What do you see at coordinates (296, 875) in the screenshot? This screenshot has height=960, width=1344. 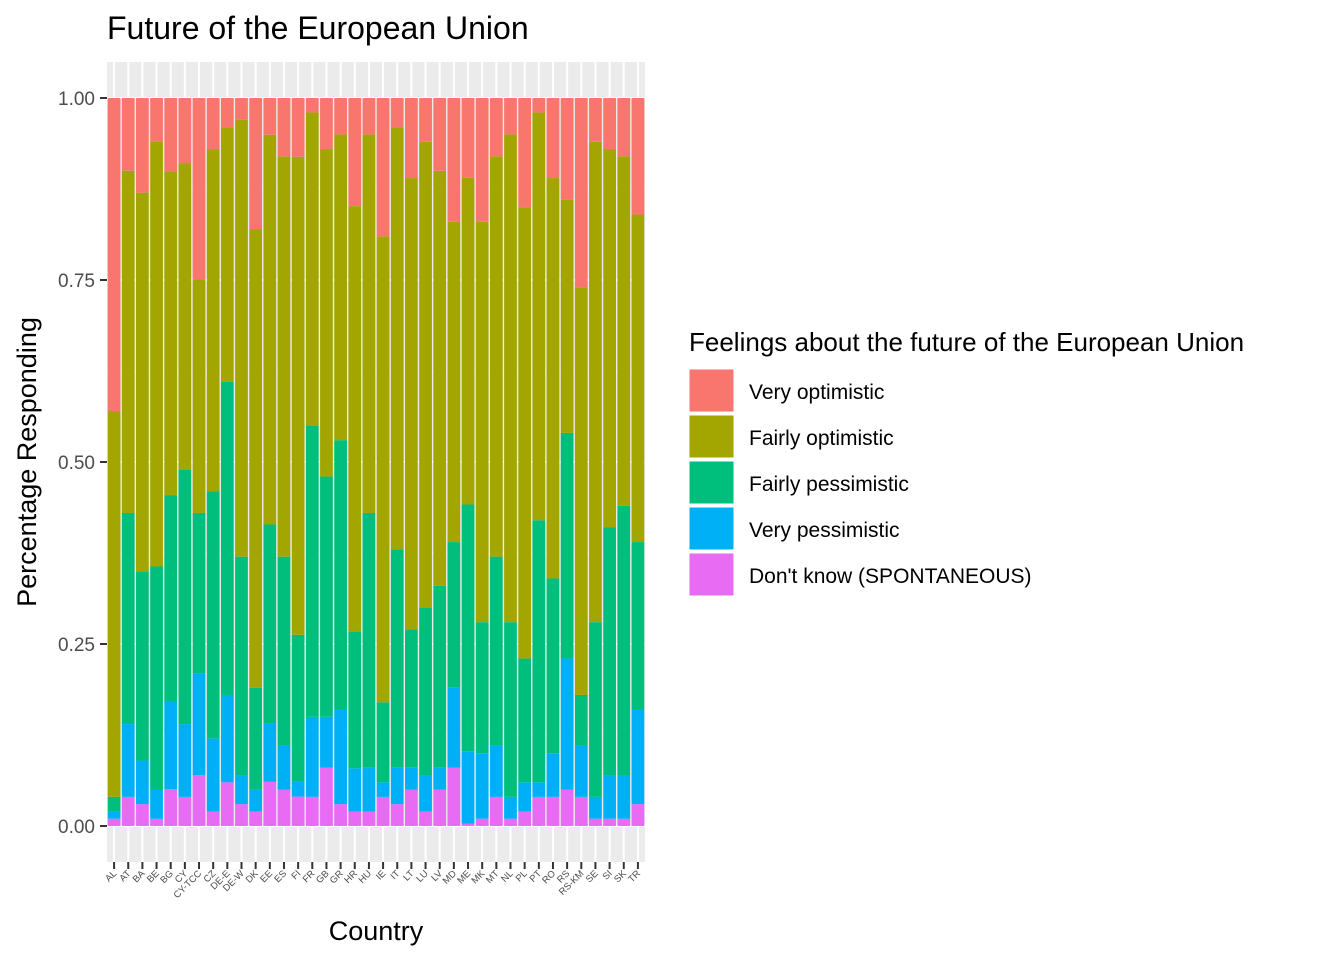 I see `x-tick-label: FI` at bounding box center [296, 875].